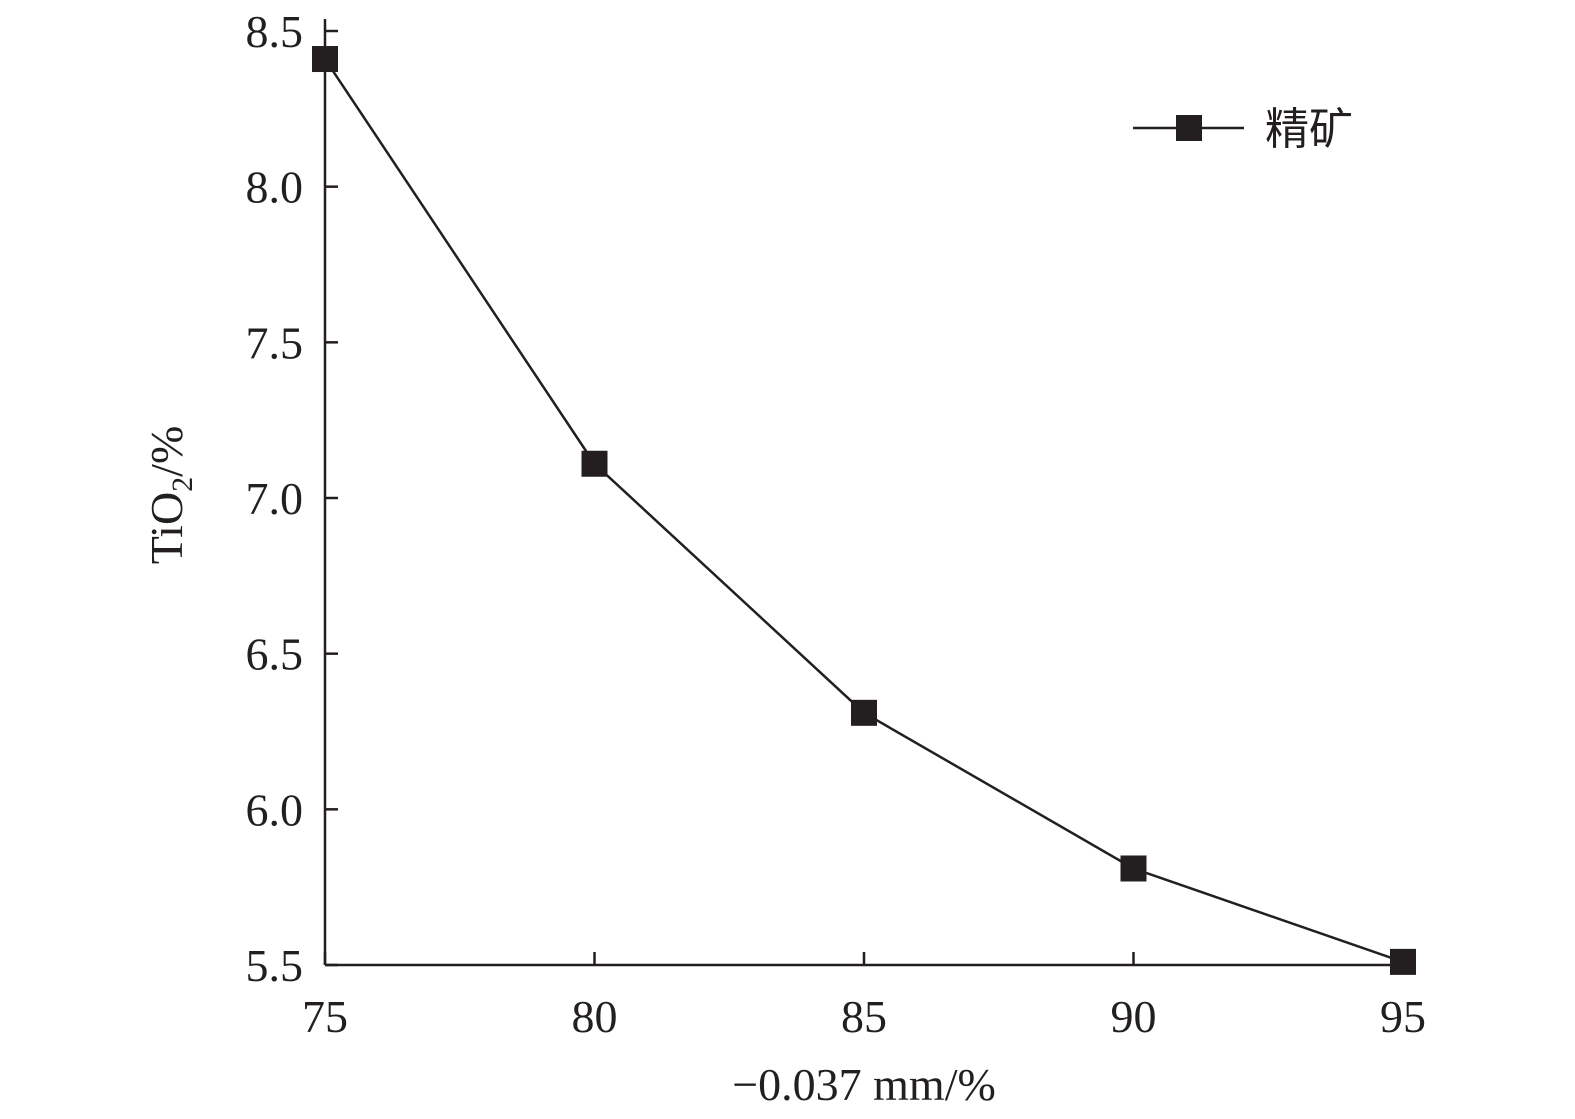  I want to click on x-tick-label: 95, so click(1403, 1016).